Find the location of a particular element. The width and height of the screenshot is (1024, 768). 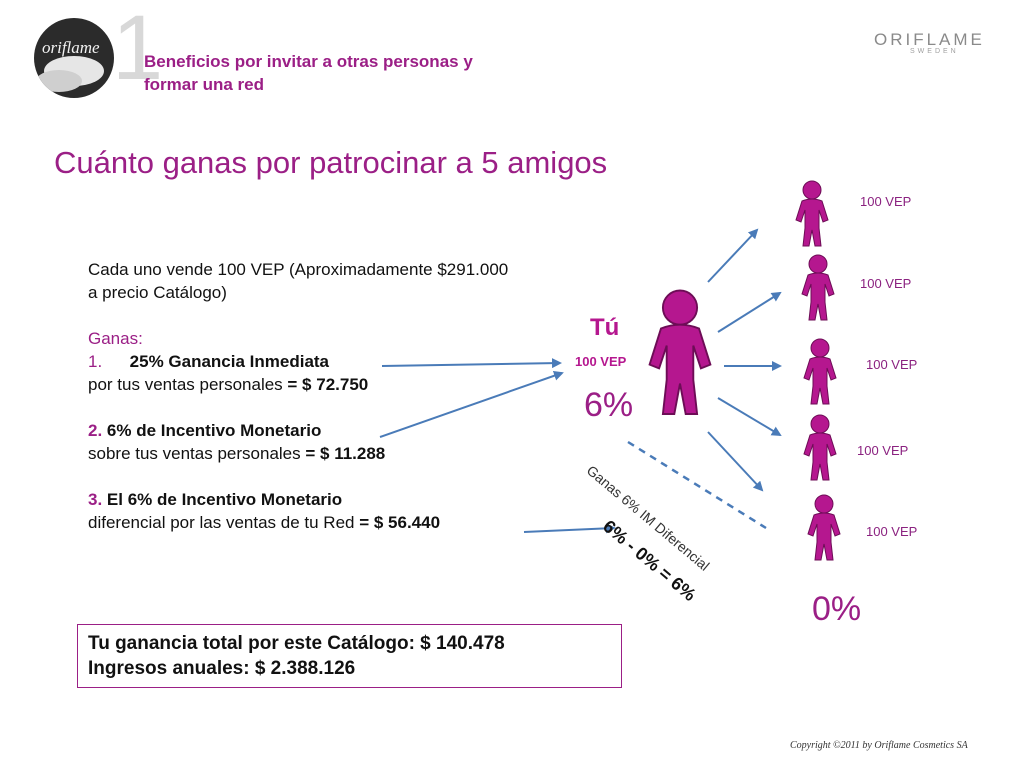

total-annual: Ingresos anuales: $ 2.388.126 is located at coordinates (222, 668).